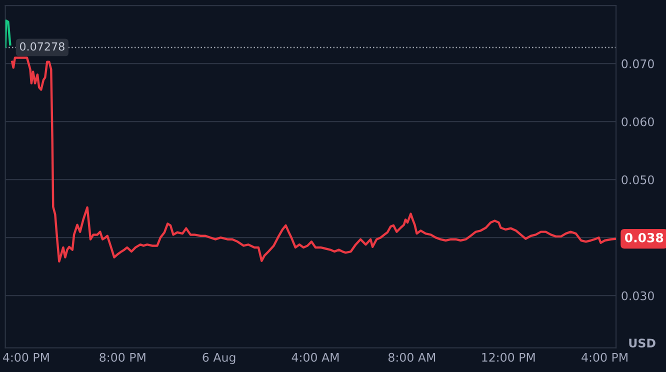 This screenshot has width=666, height=372. I want to click on y-tick-label: 0.070, so click(638, 63).